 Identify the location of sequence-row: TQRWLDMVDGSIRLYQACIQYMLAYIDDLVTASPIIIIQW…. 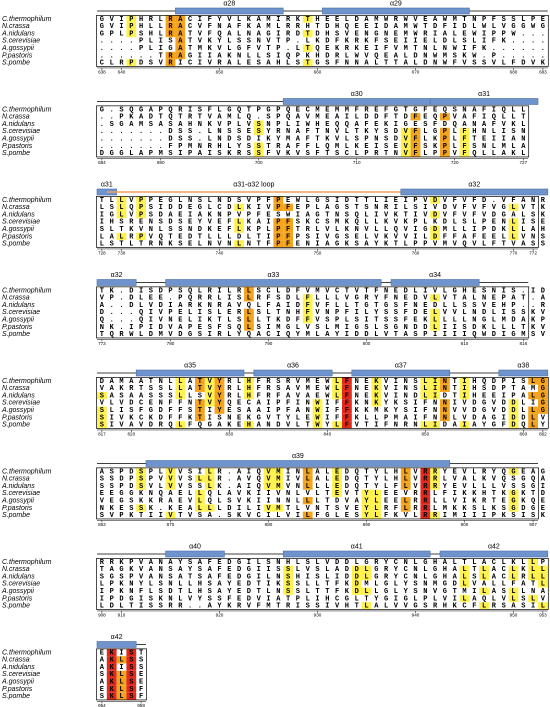
(325, 335).